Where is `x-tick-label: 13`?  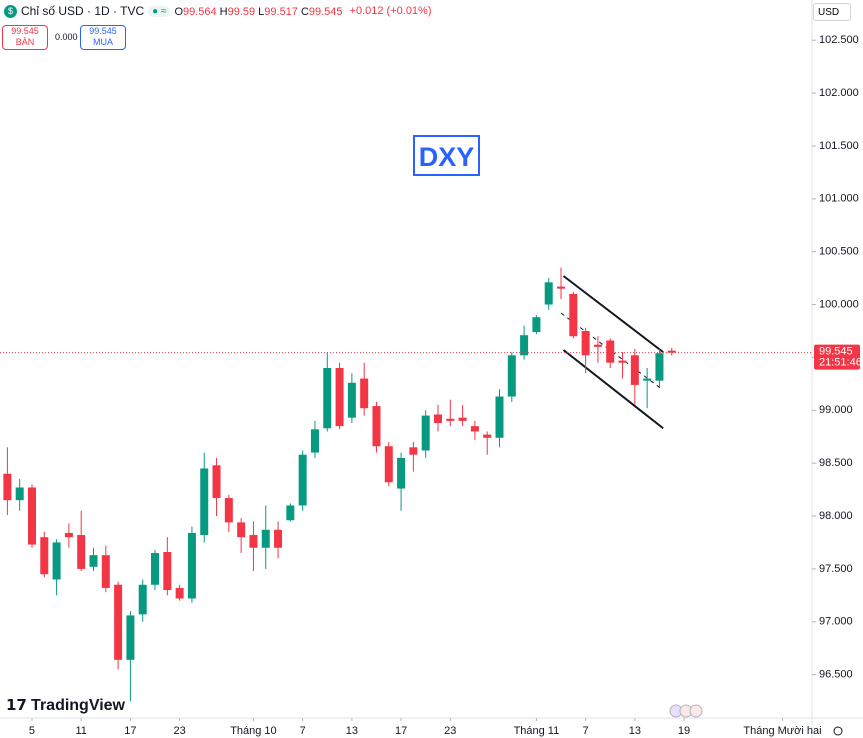 x-tick-label: 13 is located at coordinates (352, 731).